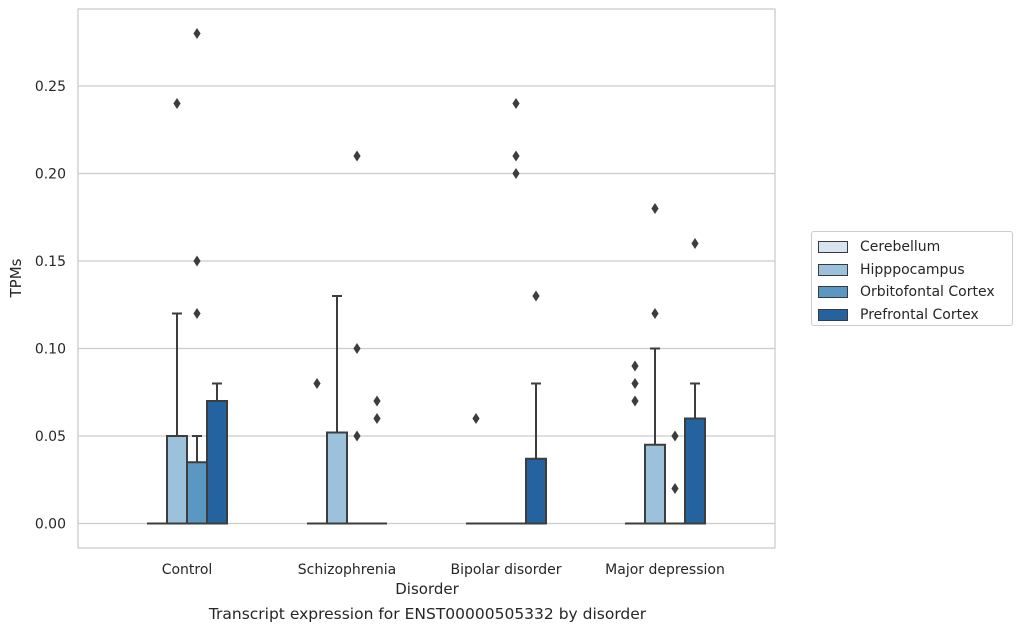 The height and width of the screenshot is (634, 1023). What do you see at coordinates (16, 278) in the screenshot?
I see `y-axis-label: TPMs` at bounding box center [16, 278].